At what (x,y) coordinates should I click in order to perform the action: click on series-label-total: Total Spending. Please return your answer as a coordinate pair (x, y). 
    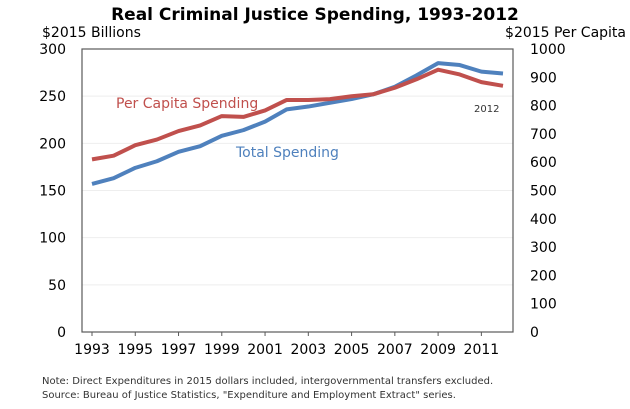
    Looking at the image, I should click on (287, 153).